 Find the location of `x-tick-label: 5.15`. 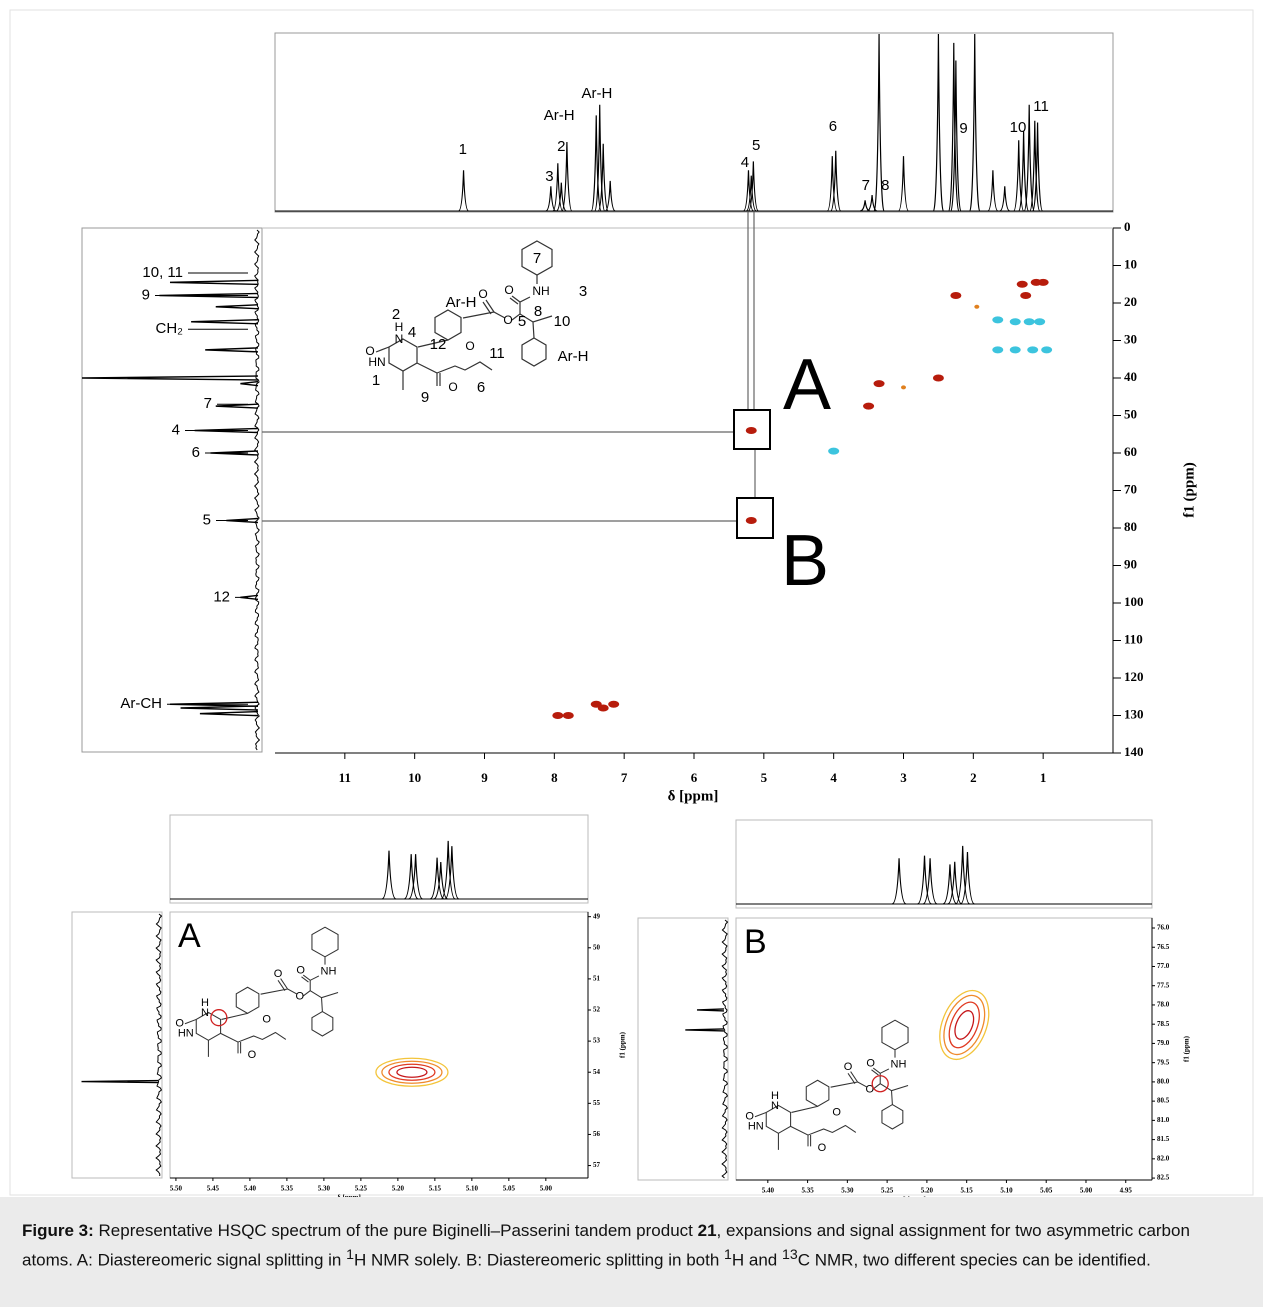

x-tick-label: 5.15 is located at coordinates (435, 1189).